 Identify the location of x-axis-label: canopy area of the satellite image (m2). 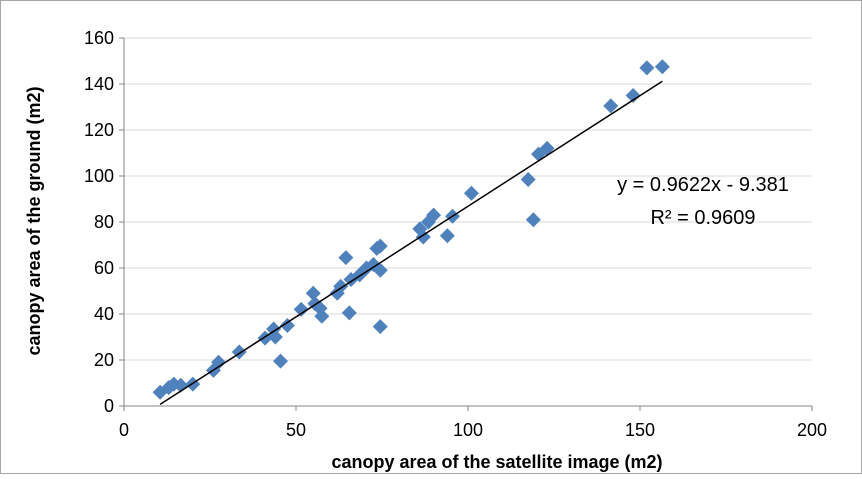
(496, 462).